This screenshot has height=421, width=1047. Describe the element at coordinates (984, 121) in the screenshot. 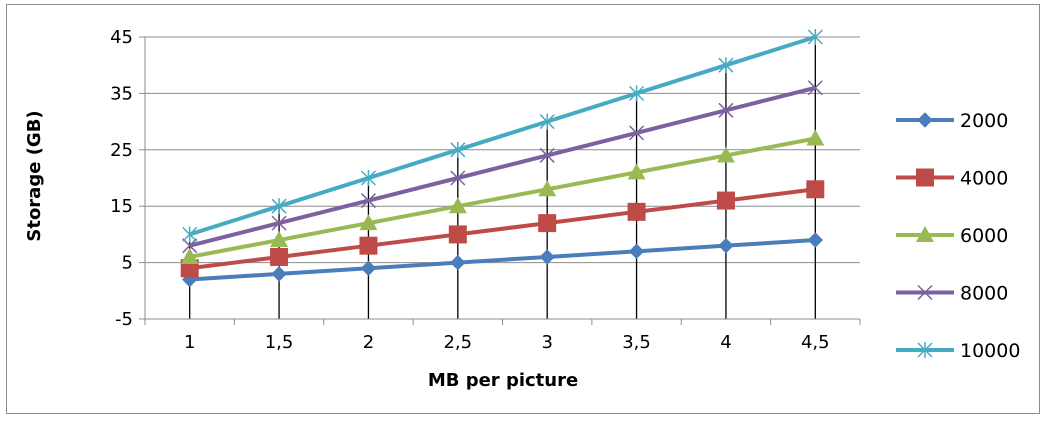

I see `legend-label-2000: 2000` at that location.